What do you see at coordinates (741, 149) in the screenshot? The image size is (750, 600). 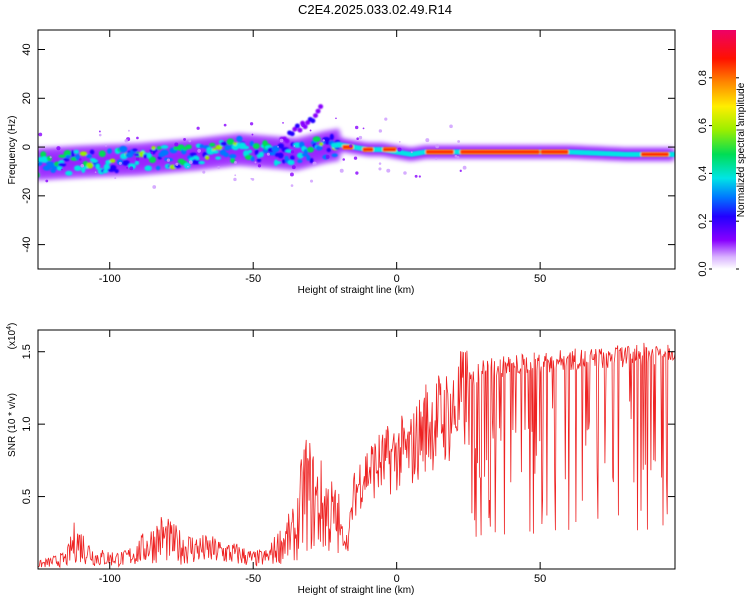 I see `colorbar-label: Normalized spectral amplitude` at bounding box center [741, 149].